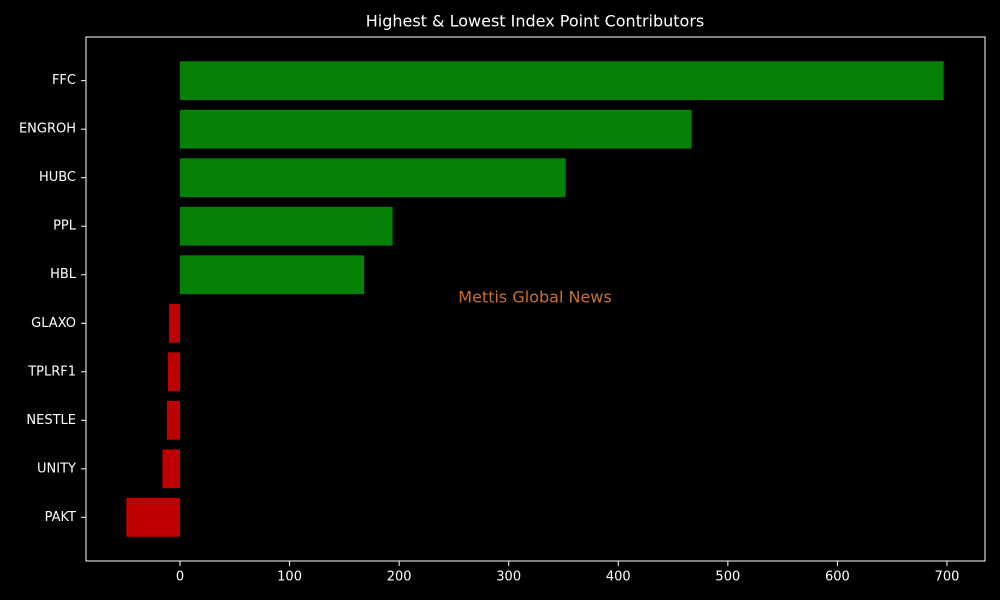 The height and width of the screenshot is (600, 1000). Describe the element at coordinates (60, 517) in the screenshot. I see `y-tick-label: PAKT` at that location.